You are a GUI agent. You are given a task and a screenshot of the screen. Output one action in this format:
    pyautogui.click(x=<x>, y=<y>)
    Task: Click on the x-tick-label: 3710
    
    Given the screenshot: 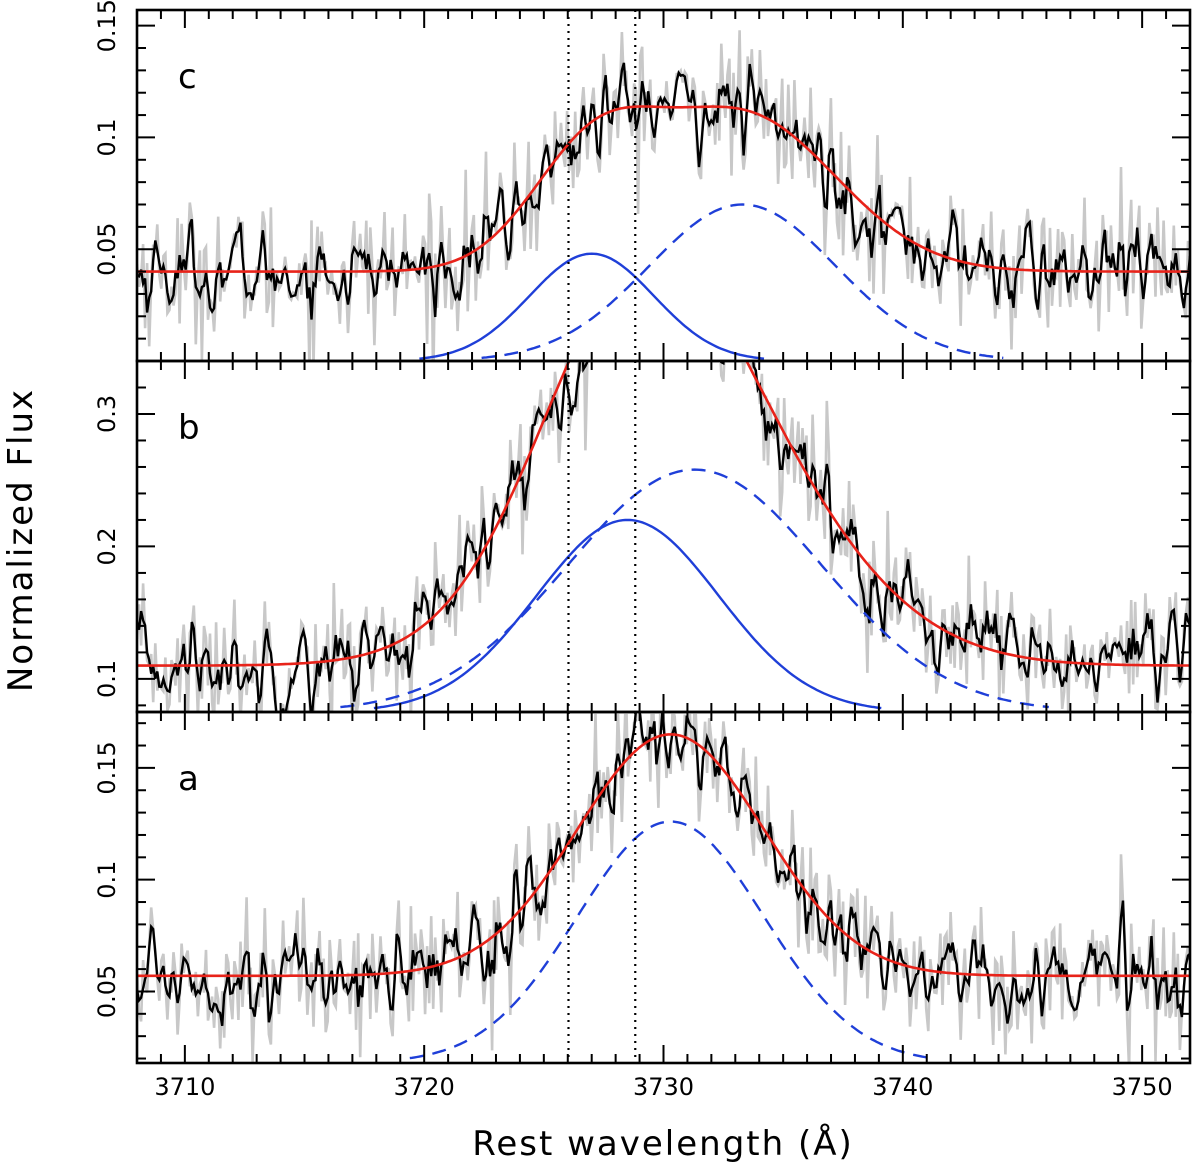 What is the action you would take?
    pyautogui.click(x=184, y=1087)
    